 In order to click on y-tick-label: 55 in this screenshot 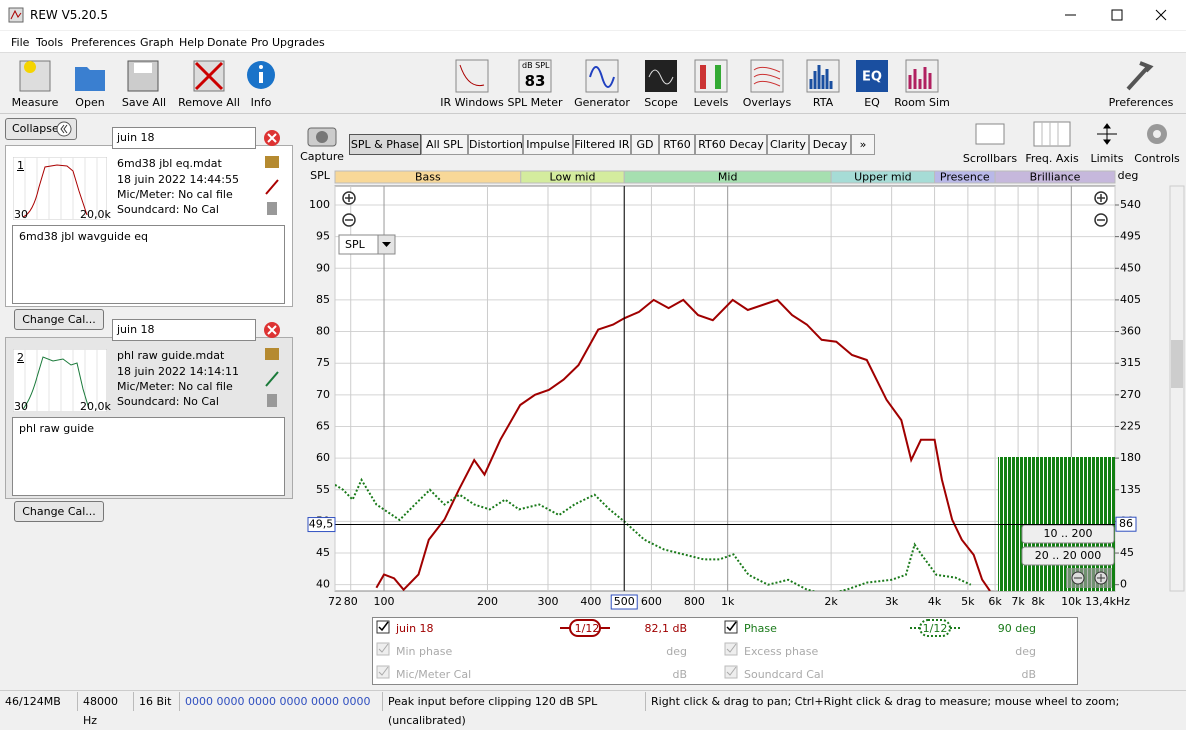, I will do `click(323, 489)`.